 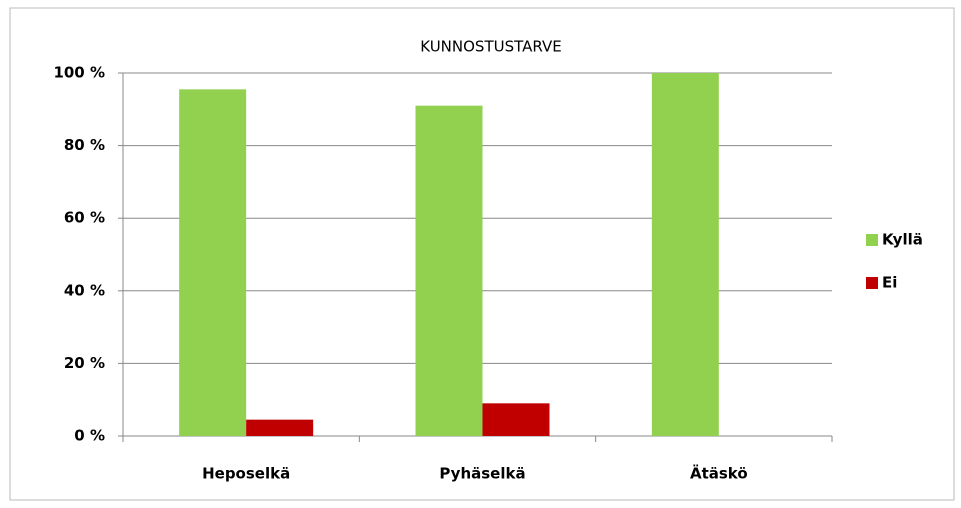 I want to click on x-tick-label: Pyhäselkä, so click(x=482, y=474).